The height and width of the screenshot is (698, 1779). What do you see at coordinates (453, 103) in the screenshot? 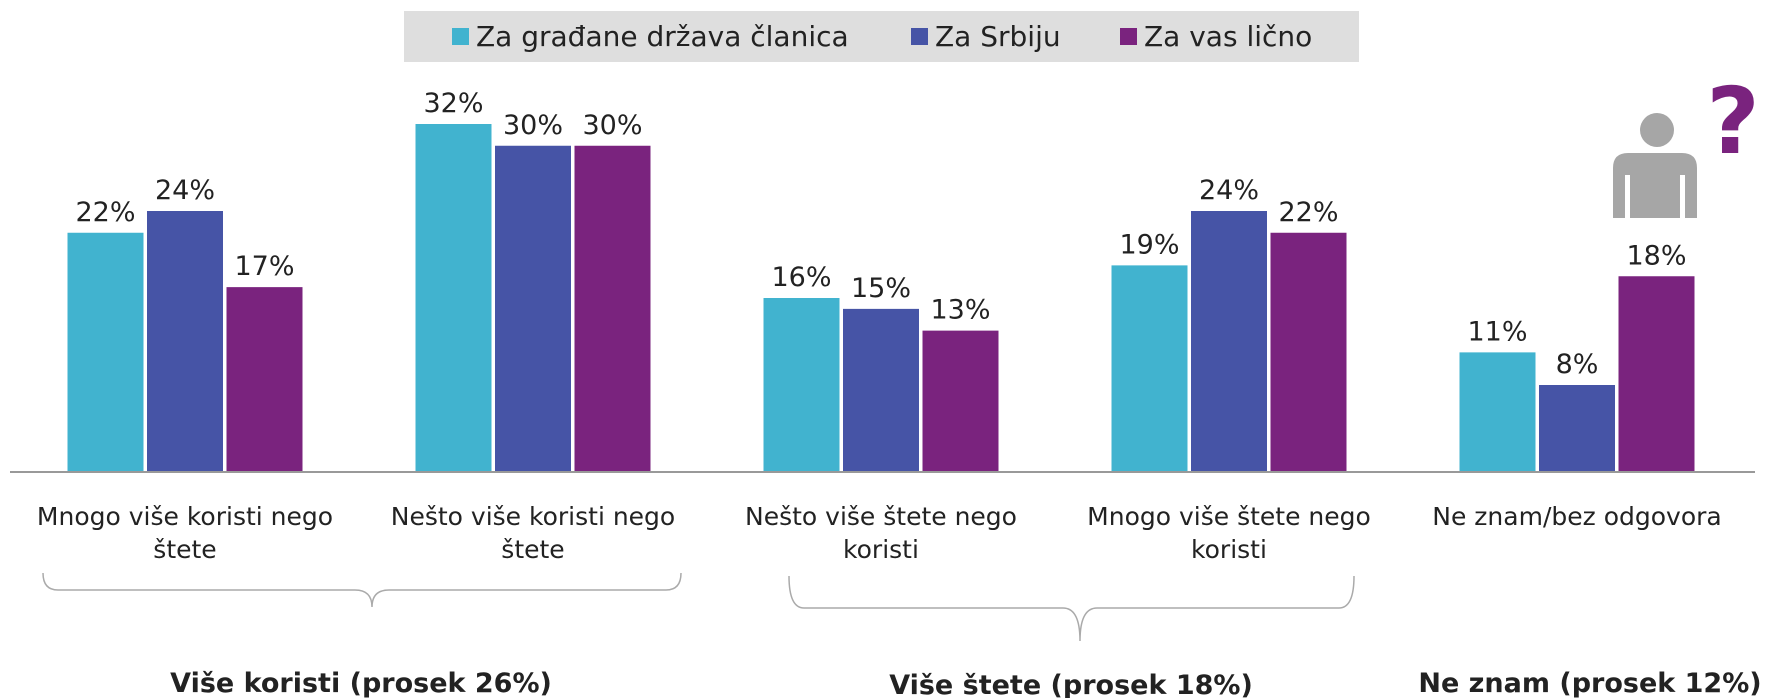
I see `value-label: 32%` at bounding box center [453, 103].